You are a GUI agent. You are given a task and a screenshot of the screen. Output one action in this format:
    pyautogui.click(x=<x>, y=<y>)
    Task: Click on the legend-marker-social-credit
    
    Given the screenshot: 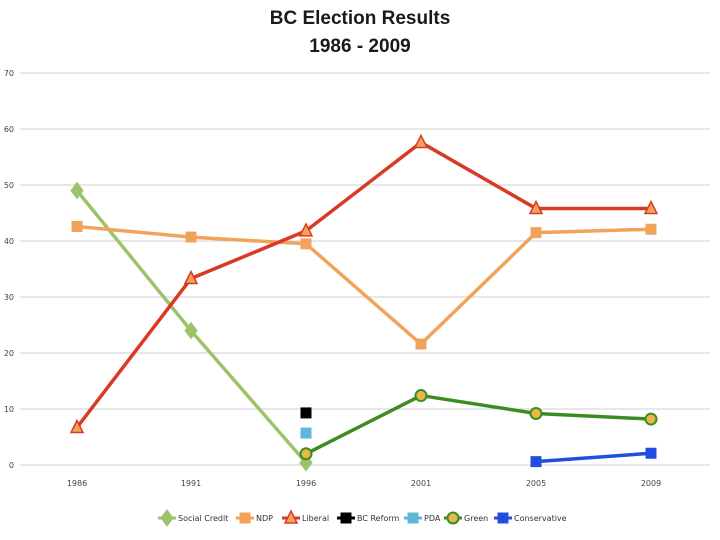 What is the action you would take?
    pyautogui.click(x=167, y=518)
    